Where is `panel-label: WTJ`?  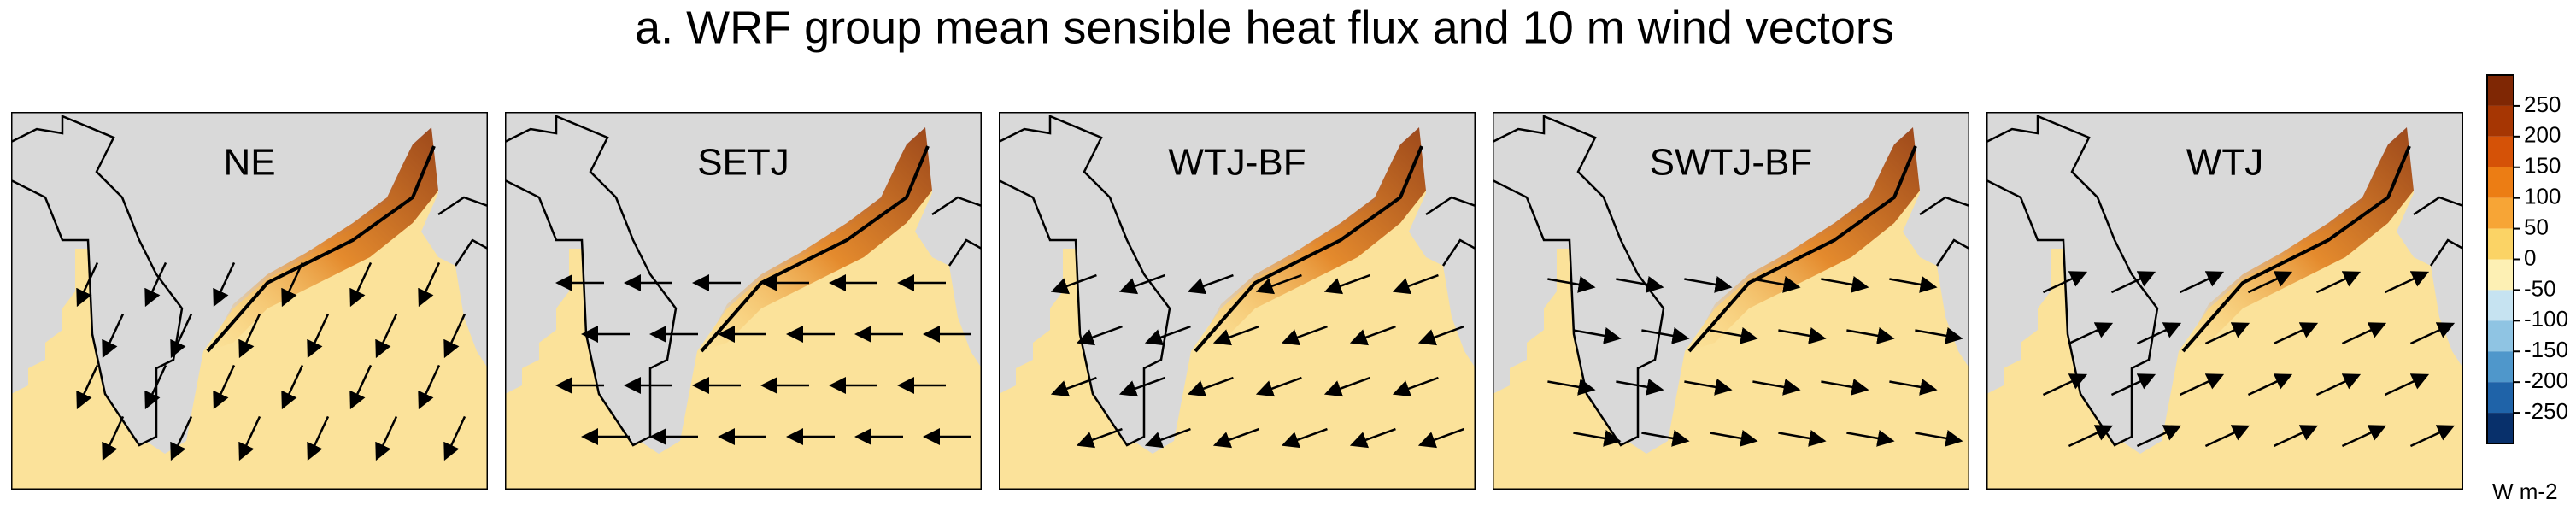 panel-label: WTJ is located at coordinates (2224, 163).